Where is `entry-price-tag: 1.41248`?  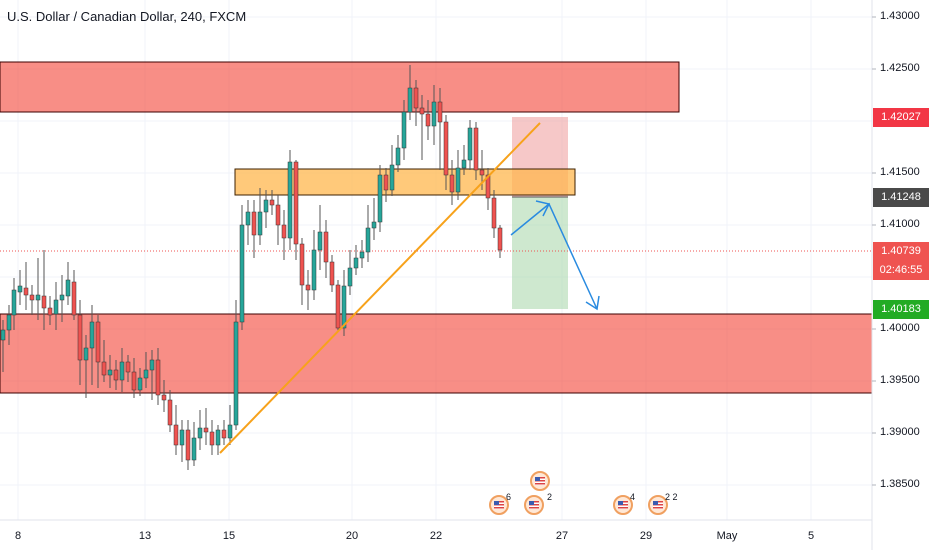 entry-price-tag: 1.41248 is located at coordinates (901, 197).